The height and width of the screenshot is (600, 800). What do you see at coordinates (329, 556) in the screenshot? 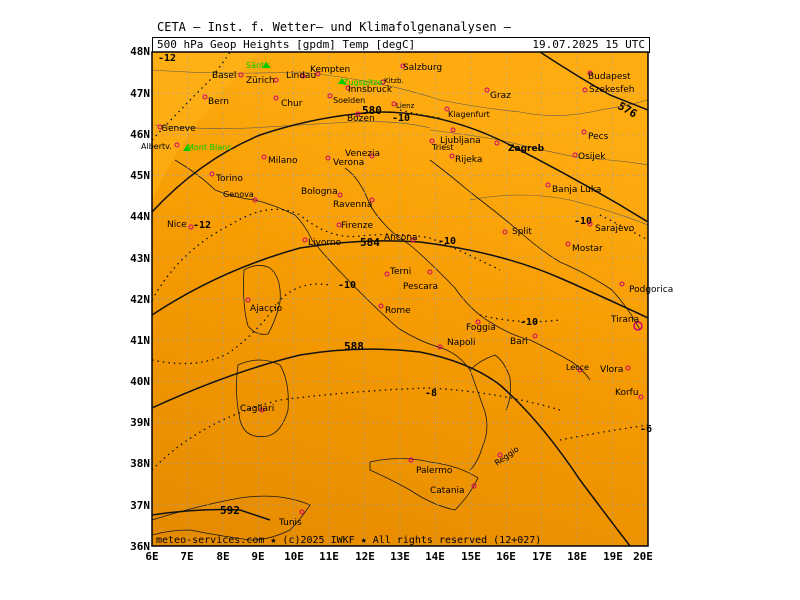
I see `lon-label: 11E` at bounding box center [329, 556].